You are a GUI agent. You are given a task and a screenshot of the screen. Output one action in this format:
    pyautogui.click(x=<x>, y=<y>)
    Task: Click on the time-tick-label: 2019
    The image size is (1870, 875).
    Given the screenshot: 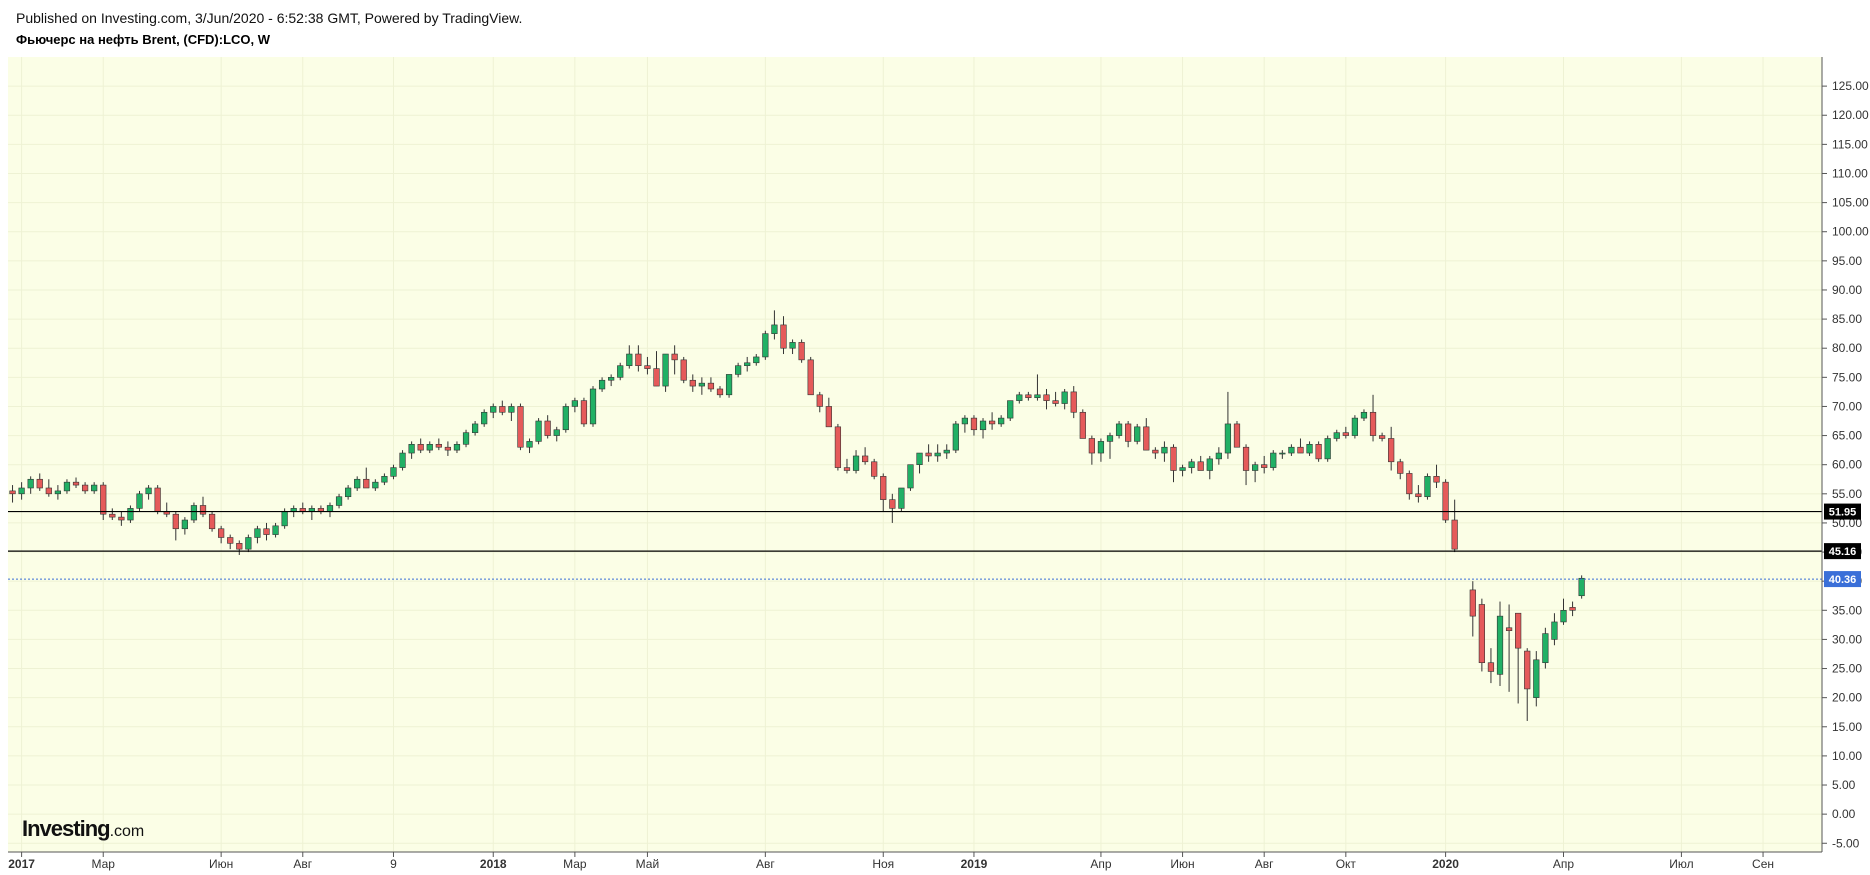 What is the action you would take?
    pyautogui.click(x=974, y=864)
    